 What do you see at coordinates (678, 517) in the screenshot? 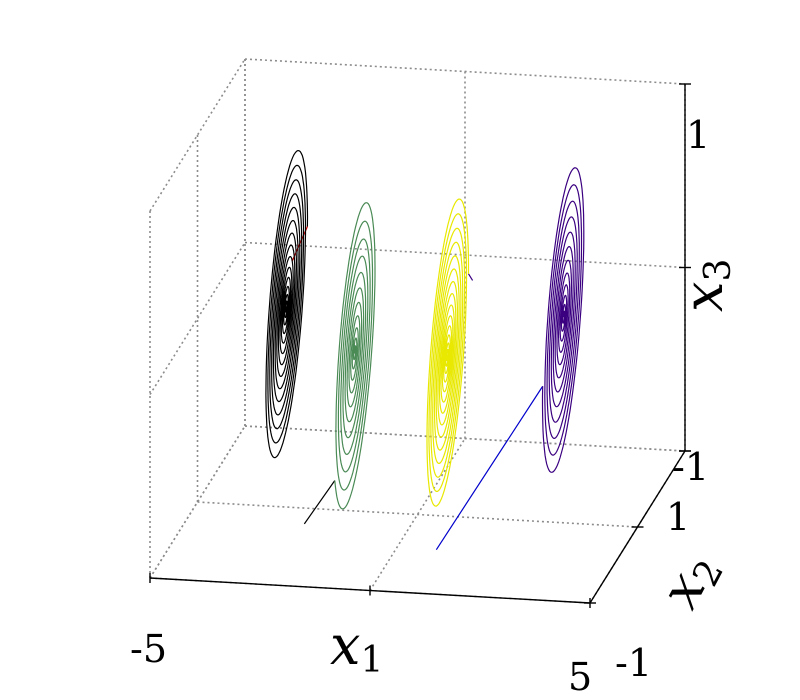
I see `x2-tick-max: 1` at bounding box center [678, 517].